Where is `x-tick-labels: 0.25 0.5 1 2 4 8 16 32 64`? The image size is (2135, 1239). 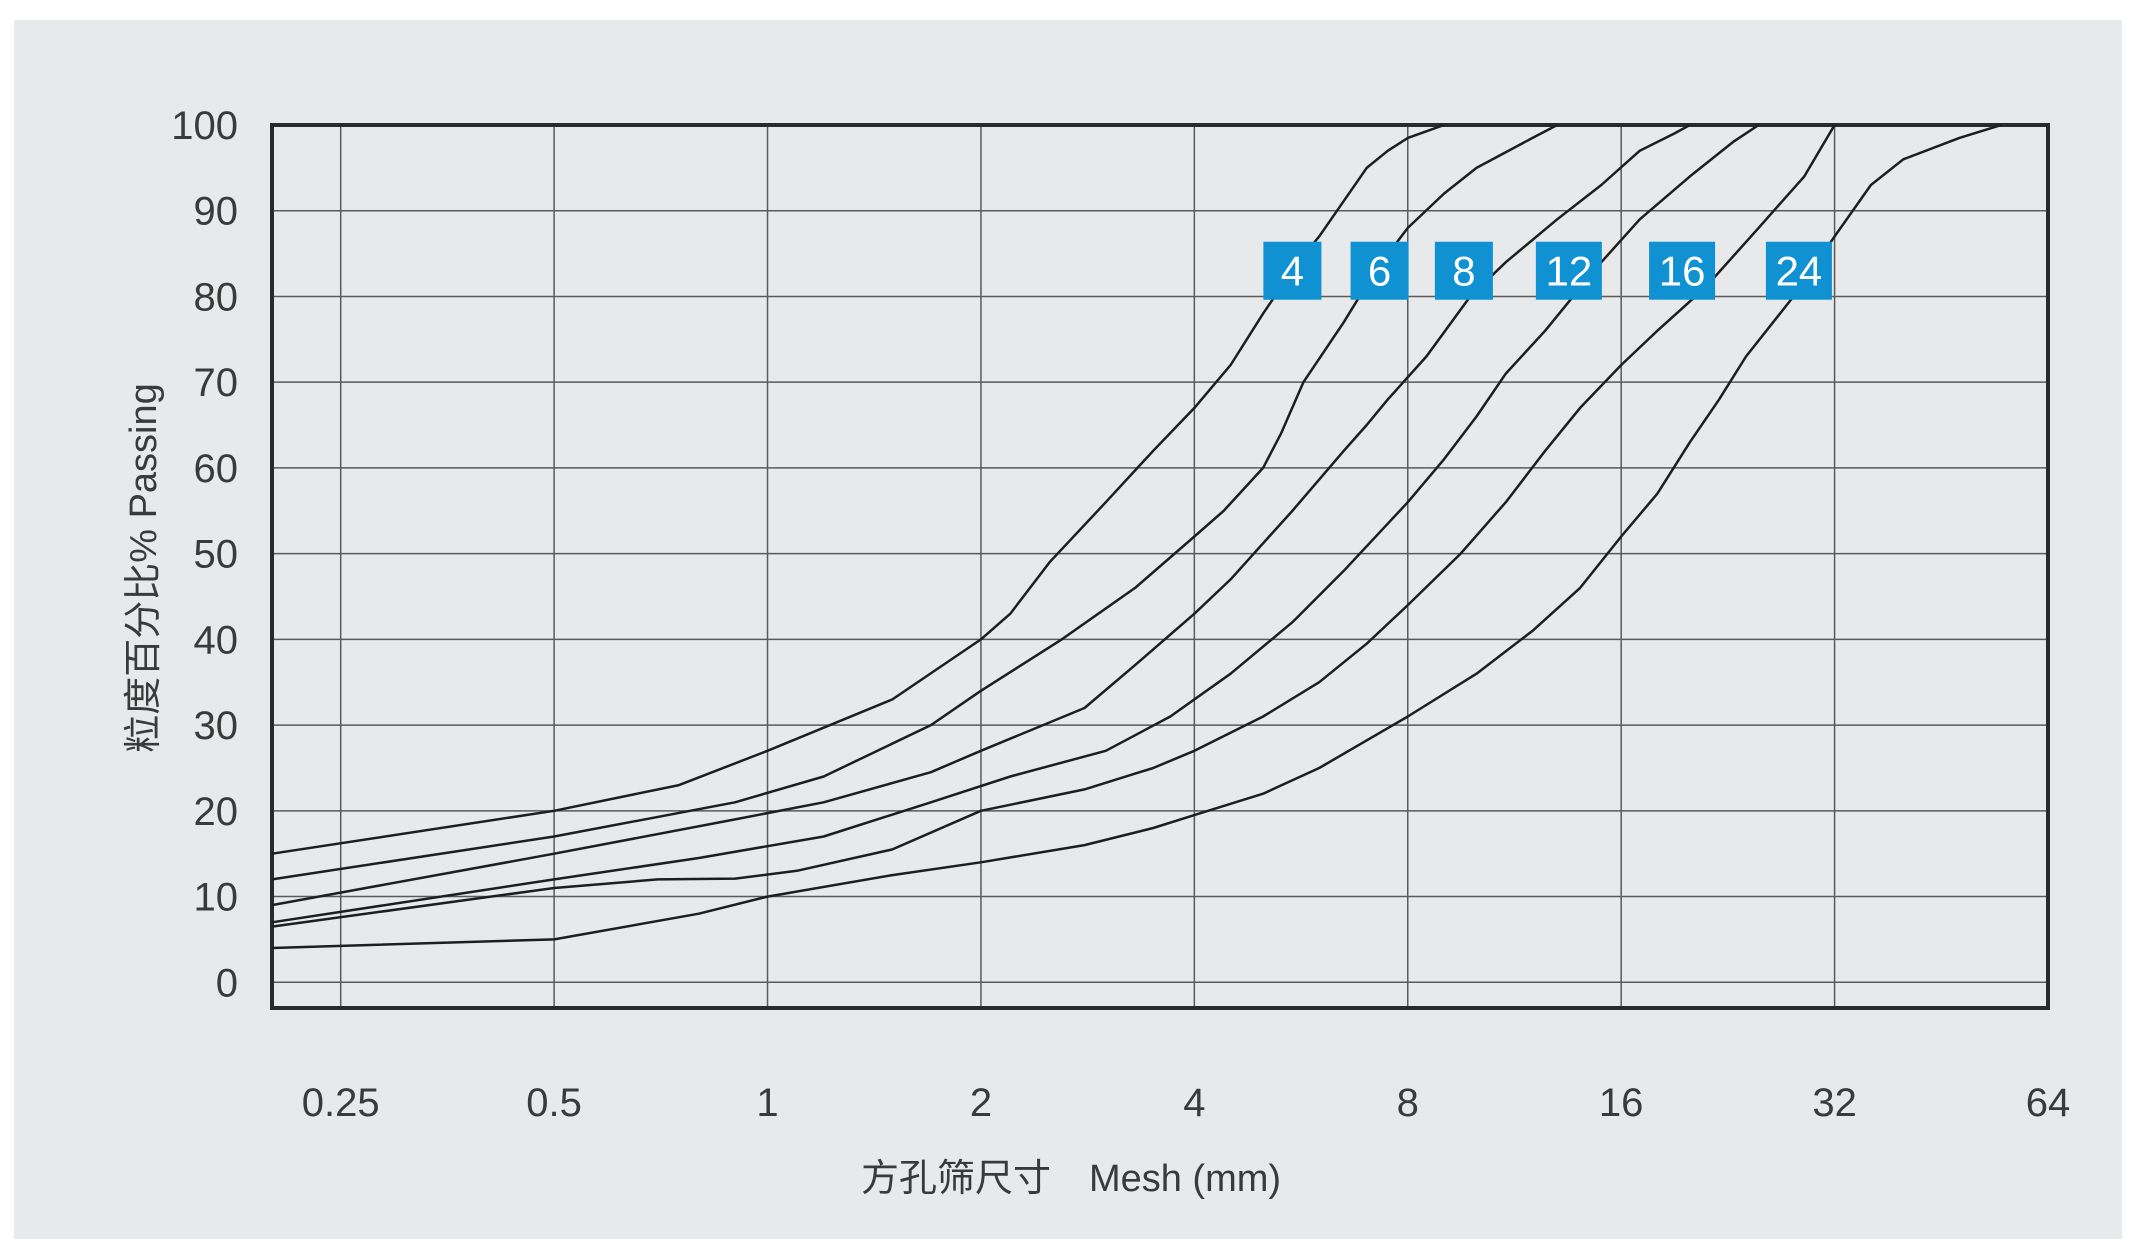
x-tick-labels: 0.25 0.5 1 2 4 8 16 32 64 is located at coordinates (1186, 1103).